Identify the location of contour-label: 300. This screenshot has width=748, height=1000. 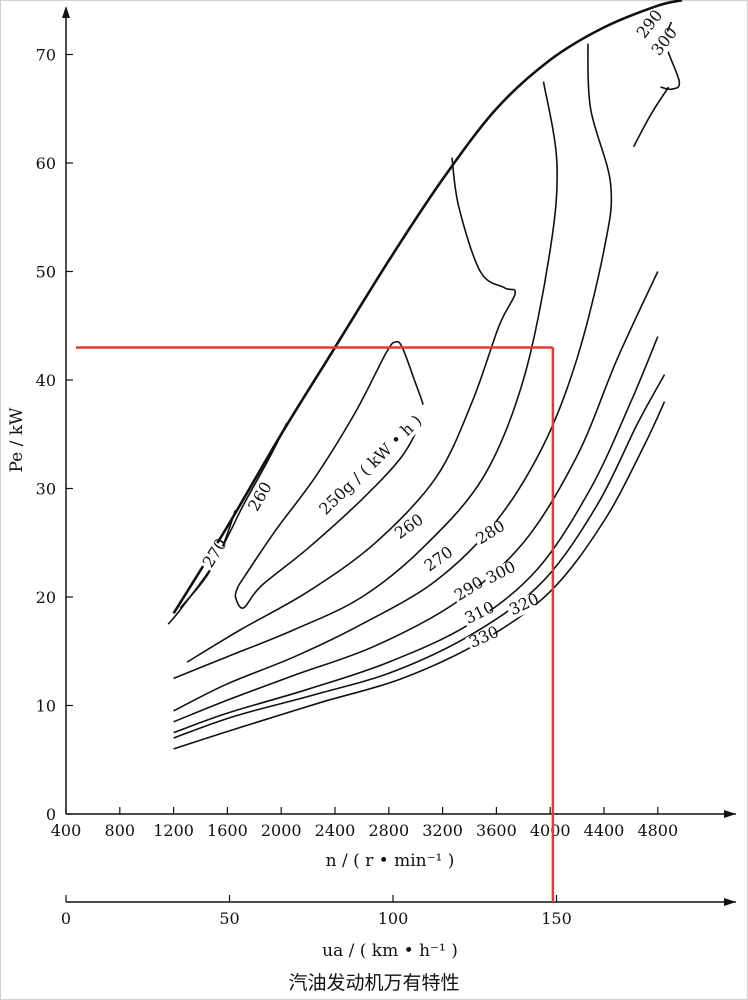
(501, 572).